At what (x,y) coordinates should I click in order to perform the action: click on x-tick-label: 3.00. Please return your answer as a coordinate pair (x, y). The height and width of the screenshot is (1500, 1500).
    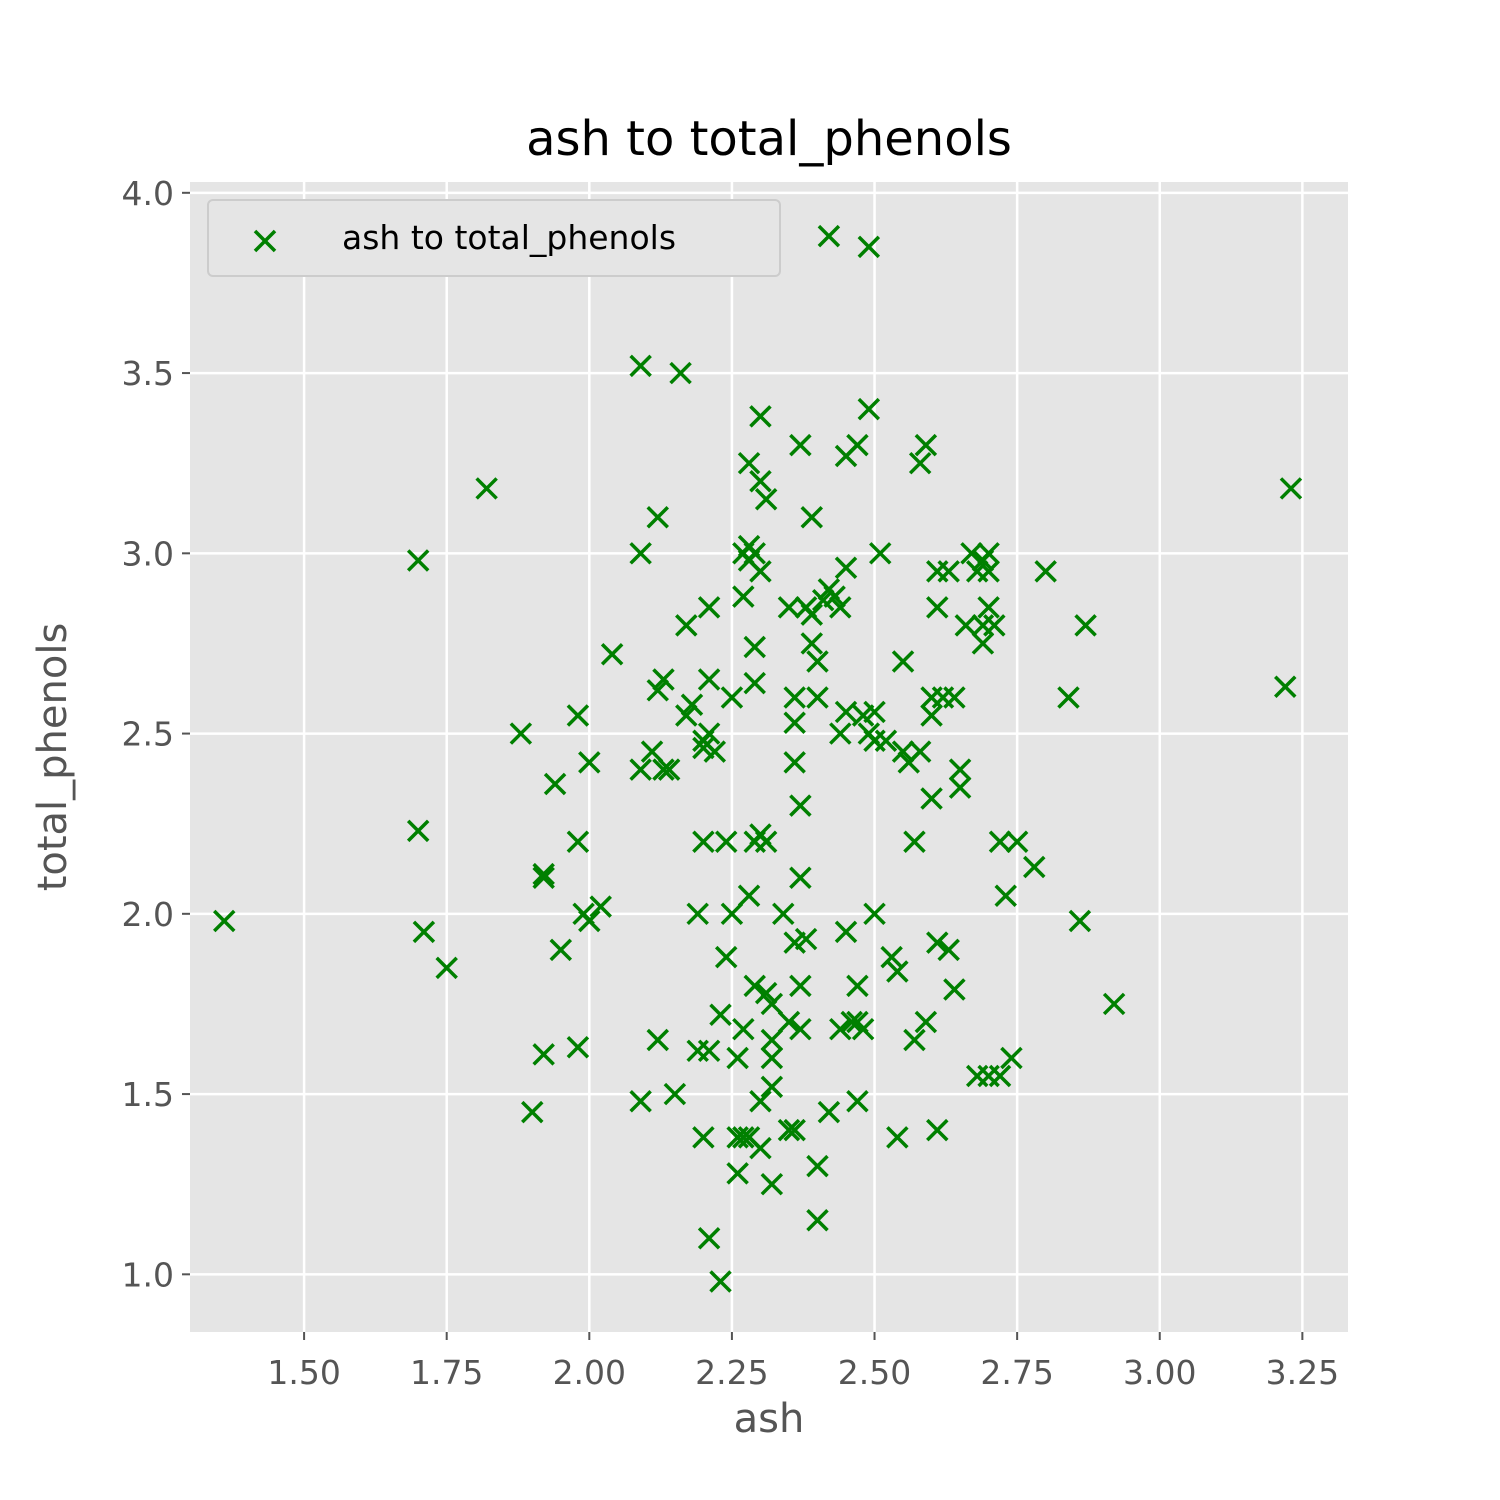
    Looking at the image, I should click on (1159, 1372).